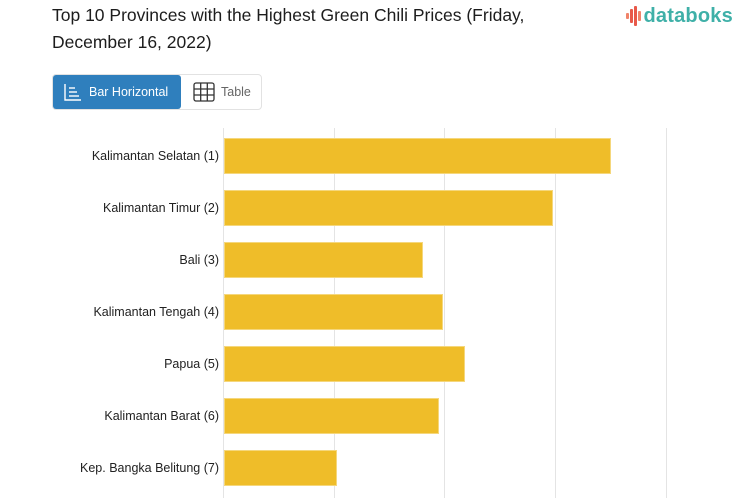 The height and width of the screenshot is (502, 753). What do you see at coordinates (376, 476) in the screenshot?
I see `bar-row: Kep. Bangka Belitung (7)` at bounding box center [376, 476].